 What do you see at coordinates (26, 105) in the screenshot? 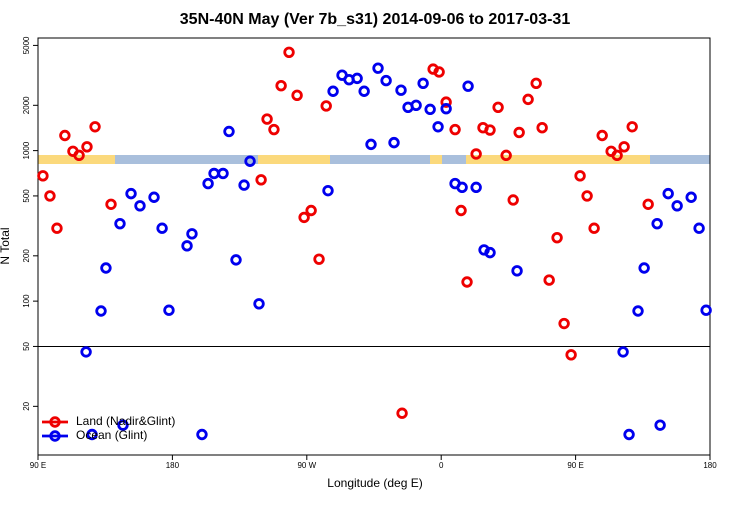
I see `y-tick-label: 2000` at bounding box center [26, 105].